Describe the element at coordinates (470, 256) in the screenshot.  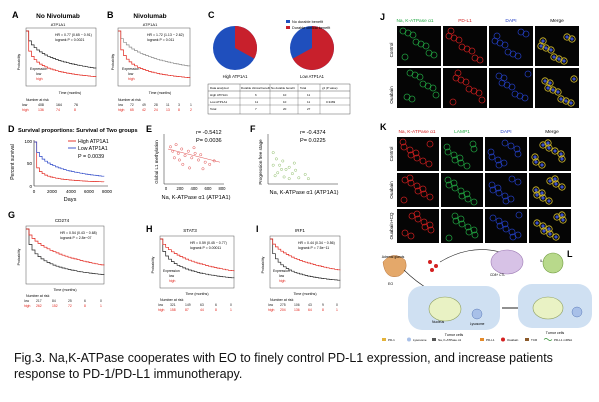
I see `arrow-to-cd8` at that location.